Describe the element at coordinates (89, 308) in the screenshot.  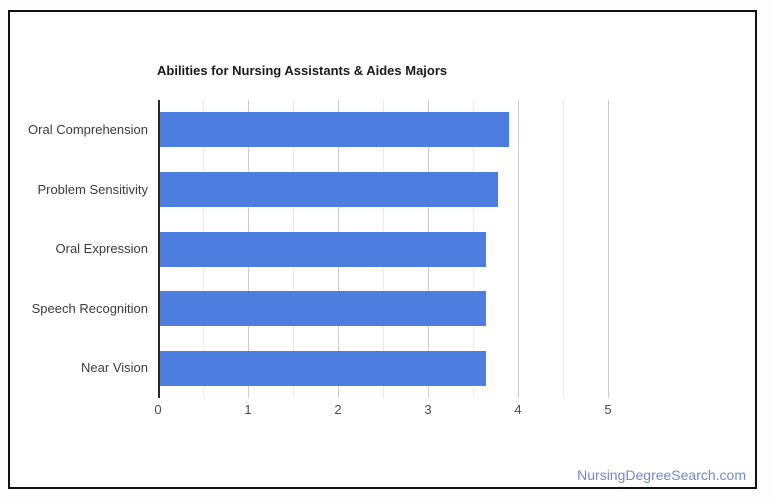
I see `category-label: Speech Recognition` at that location.